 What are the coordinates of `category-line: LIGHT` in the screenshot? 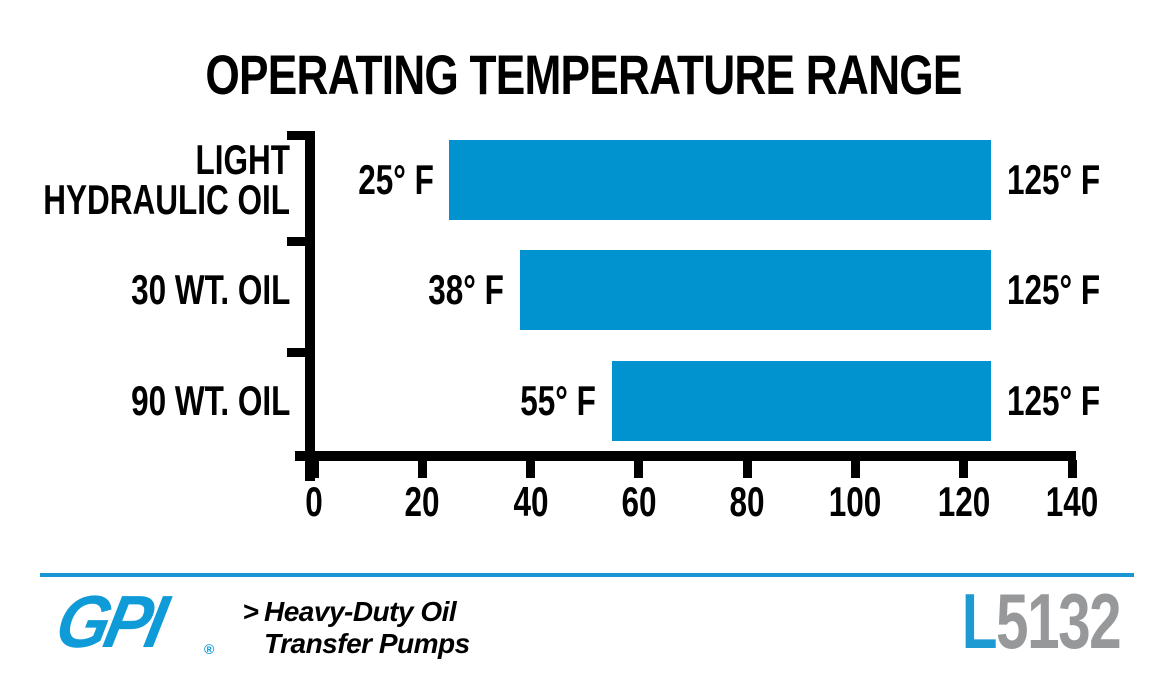 It's located at (242, 159).